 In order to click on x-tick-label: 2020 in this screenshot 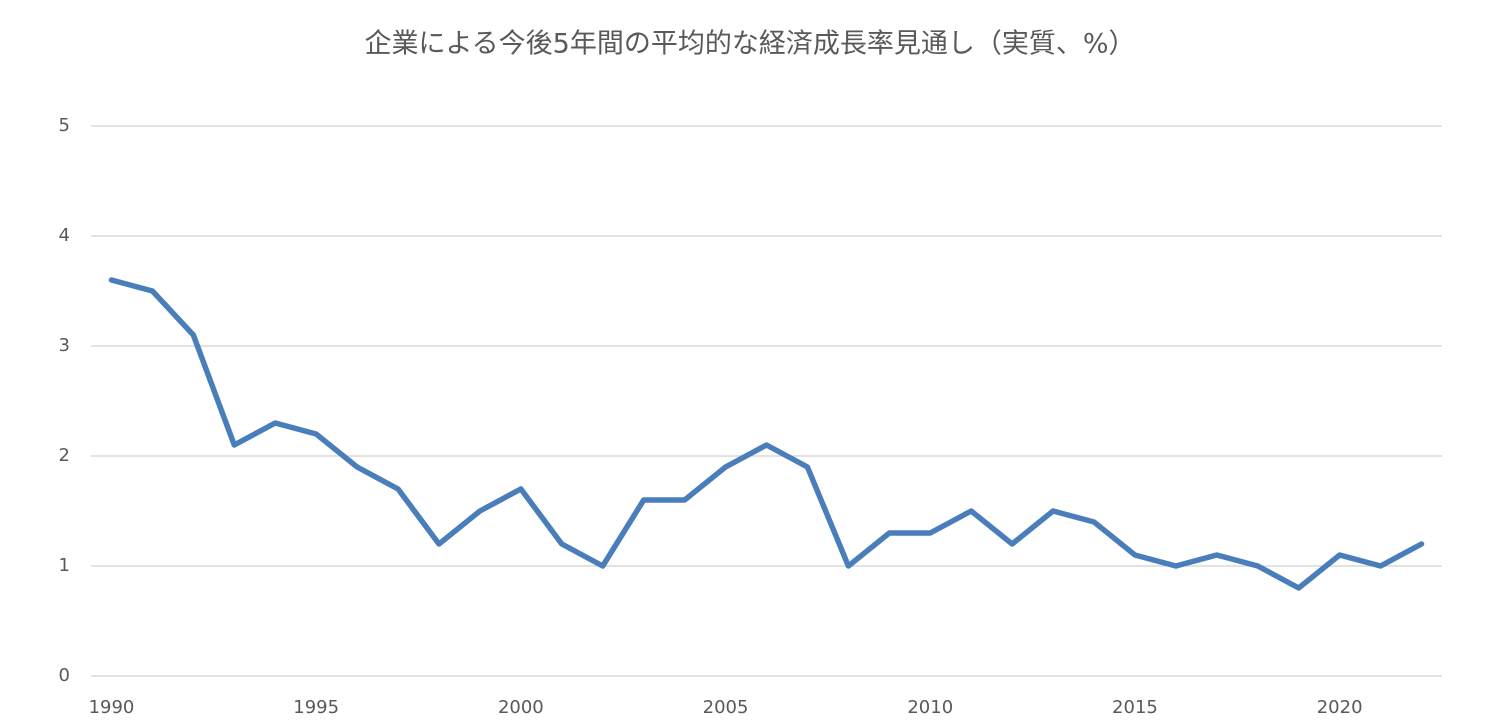, I will do `click(1340, 707)`.